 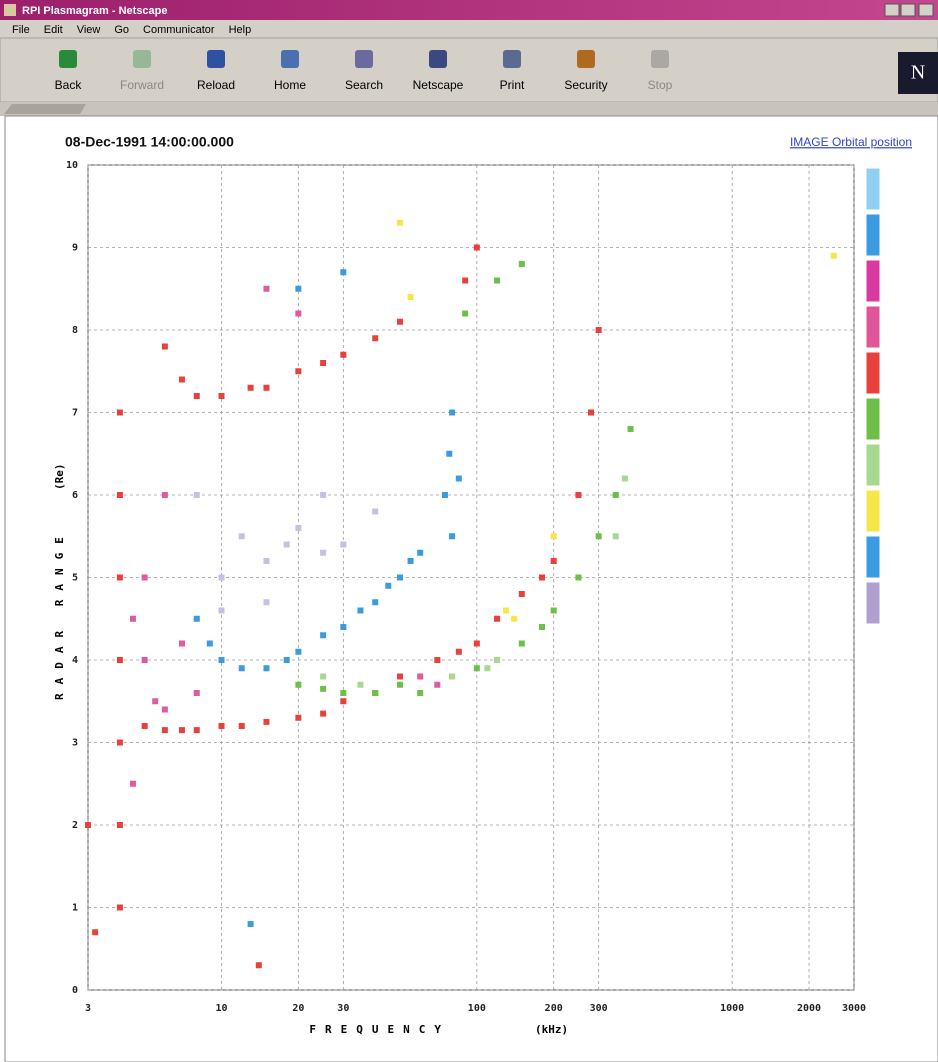 What do you see at coordinates (131, 30) in the screenshot?
I see `menu: File Edit View Go Communicator Help` at bounding box center [131, 30].